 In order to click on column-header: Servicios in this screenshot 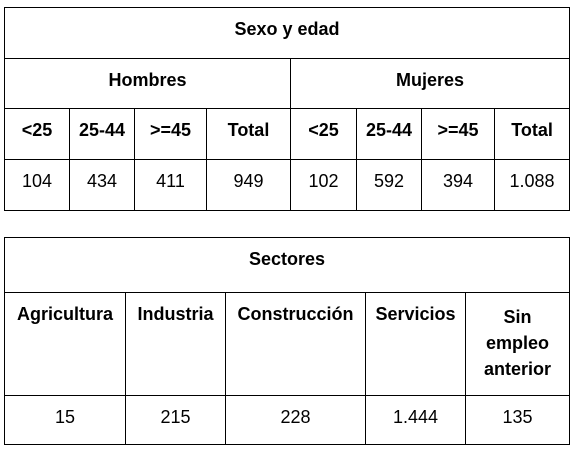, I will do `click(415, 344)`.